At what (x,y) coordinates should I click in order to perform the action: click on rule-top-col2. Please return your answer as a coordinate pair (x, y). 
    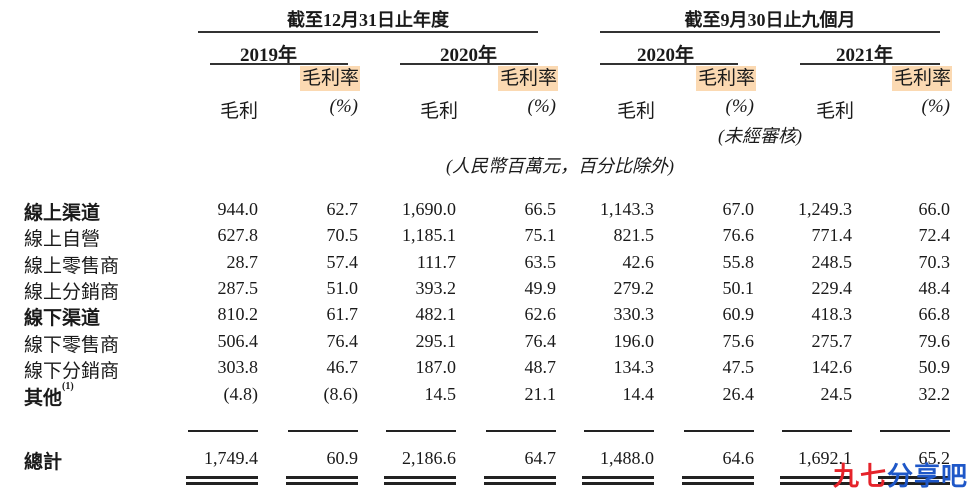
    Looking at the image, I should click on (323, 431).